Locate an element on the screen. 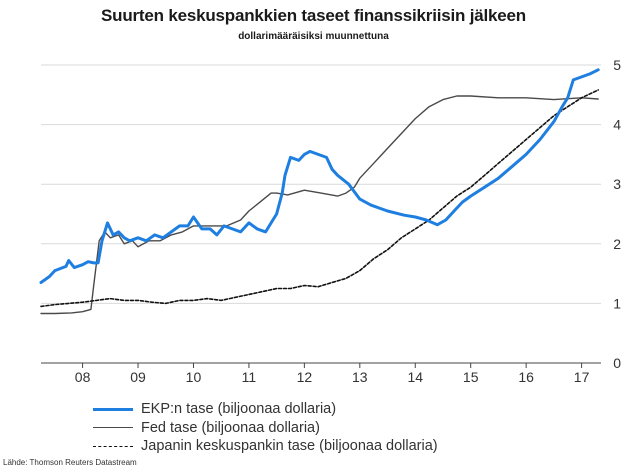 This screenshot has height=470, width=627. y-tick-label: 5 is located at coordinates (617, 65).